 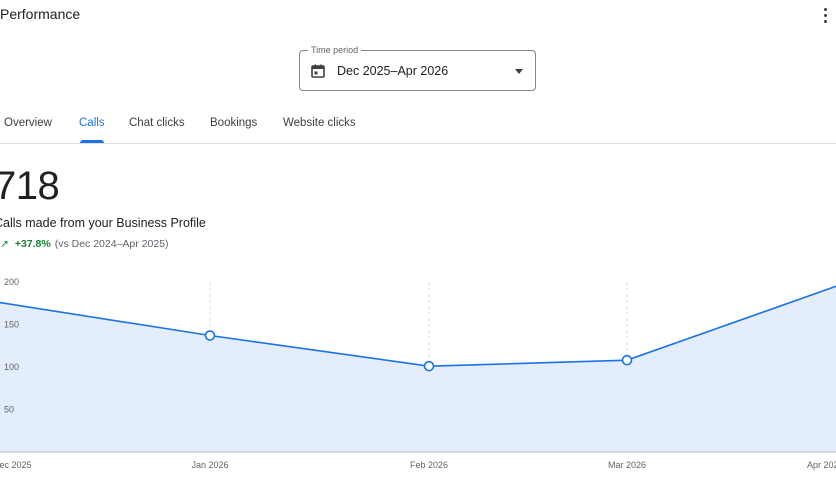 What do you see at coordinates (11, 367) in the screenshot?
I see `y-tick-label: 100` at bounding box center [11, 367].